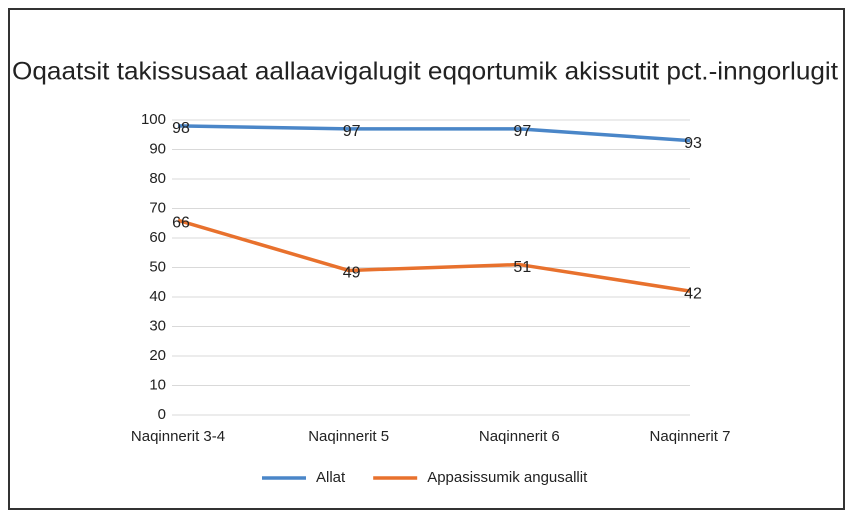 The image size is (845, 510). I want to click on y-tick-label: 30, so click(157, 325).